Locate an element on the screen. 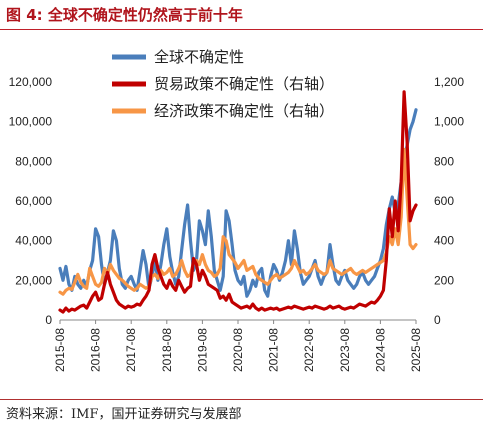 The image size is (483, 429). legend-label-1: 贸易政策不确定性（右轴） is located at coordinates (244, 84).